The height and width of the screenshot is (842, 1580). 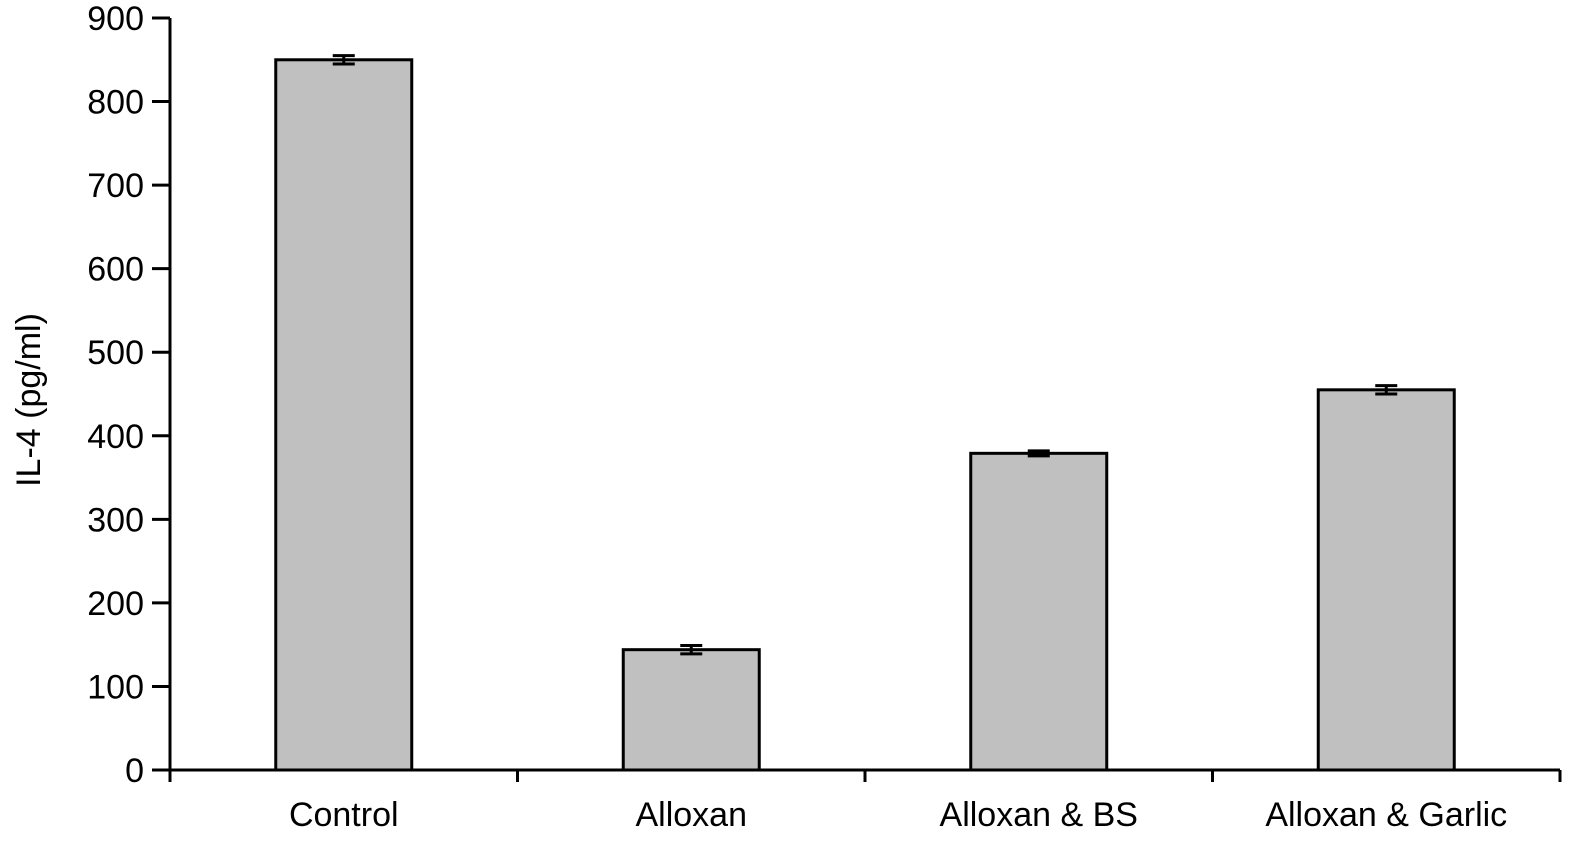 What do you see at coordinates (134, 771) in the screenshot?
I see `y-tick-label-0: 0` at bounding box center [134, 771].